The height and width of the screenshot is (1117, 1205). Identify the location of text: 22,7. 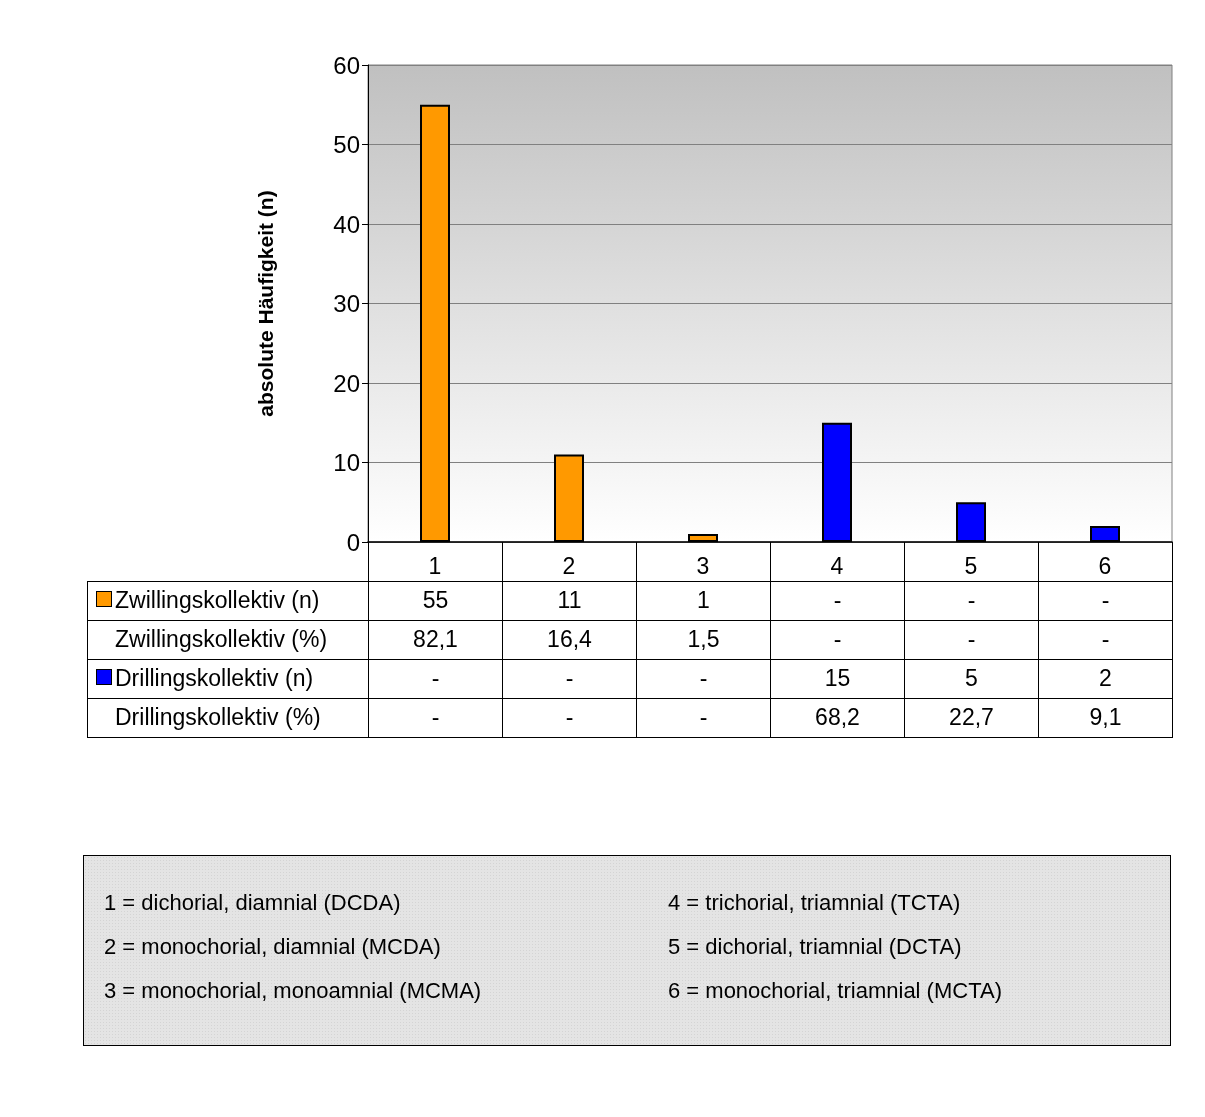
(971, 717).